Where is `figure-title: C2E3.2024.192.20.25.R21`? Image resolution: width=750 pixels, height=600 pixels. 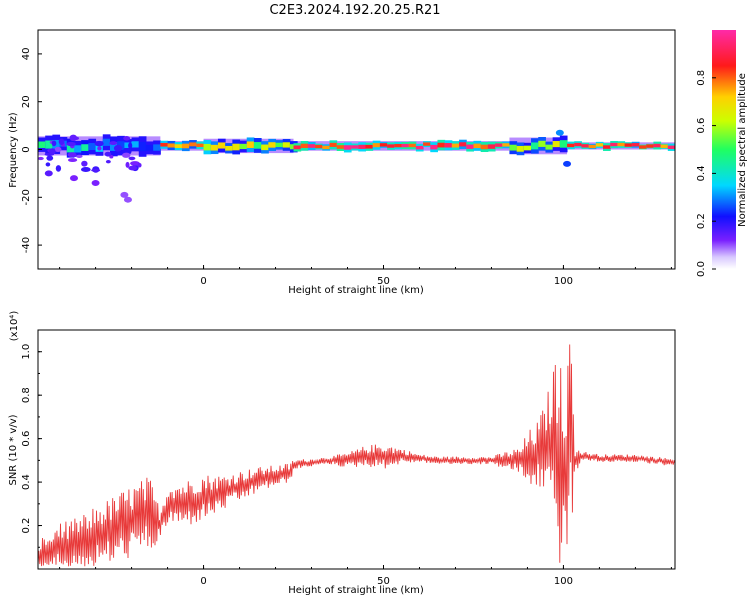
figure-title: C2E3.2024.192.20.25.R21 is located at coordinates (354, 10).